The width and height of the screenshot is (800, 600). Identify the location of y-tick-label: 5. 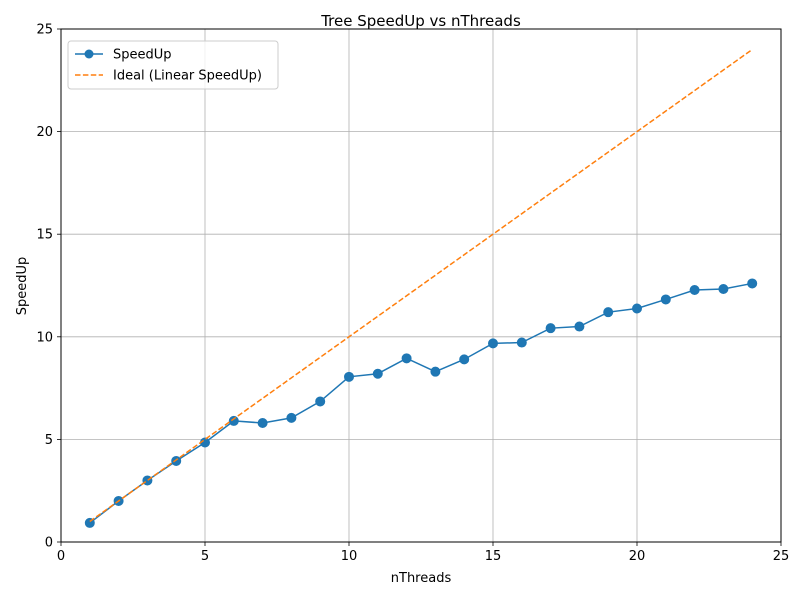
(49, 440).